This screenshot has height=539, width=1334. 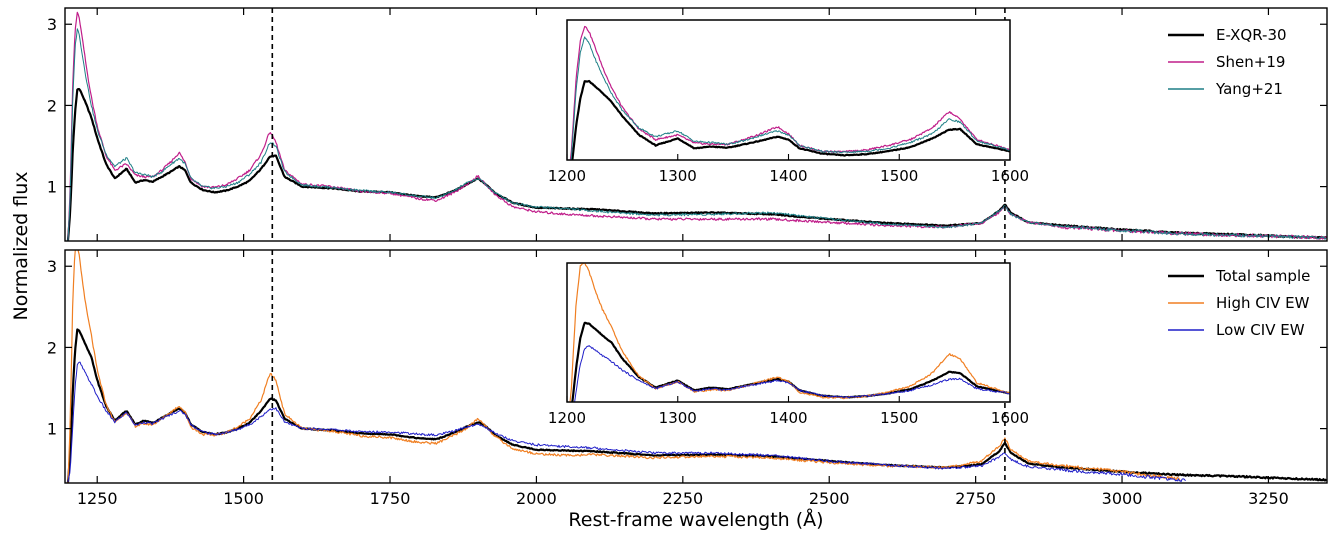 What do you see at coordinates (829, 498) in the screenshot?
I see `x-tick-label: 2500` at bounding box center [829, 498].